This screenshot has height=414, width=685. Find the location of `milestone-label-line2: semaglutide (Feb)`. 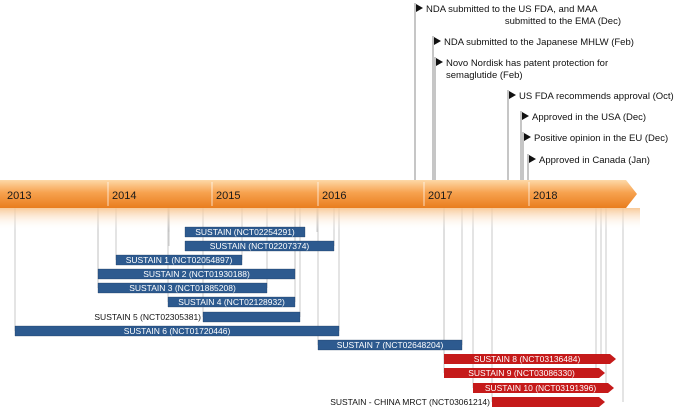

milestone-label-line2: semaglutide (Feb) is located at coordinates (484, 75).